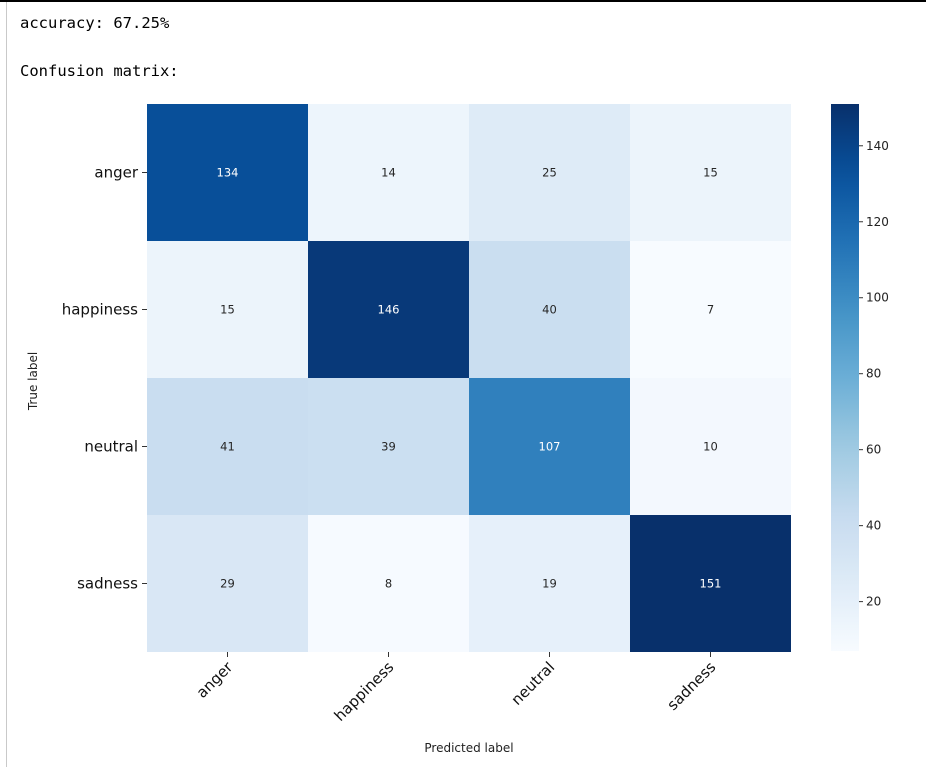  What do you see at coordinates (873, 602) in the screenshot?
I see `colorbar-tick-label: 20` at bounding box center [873, 602].